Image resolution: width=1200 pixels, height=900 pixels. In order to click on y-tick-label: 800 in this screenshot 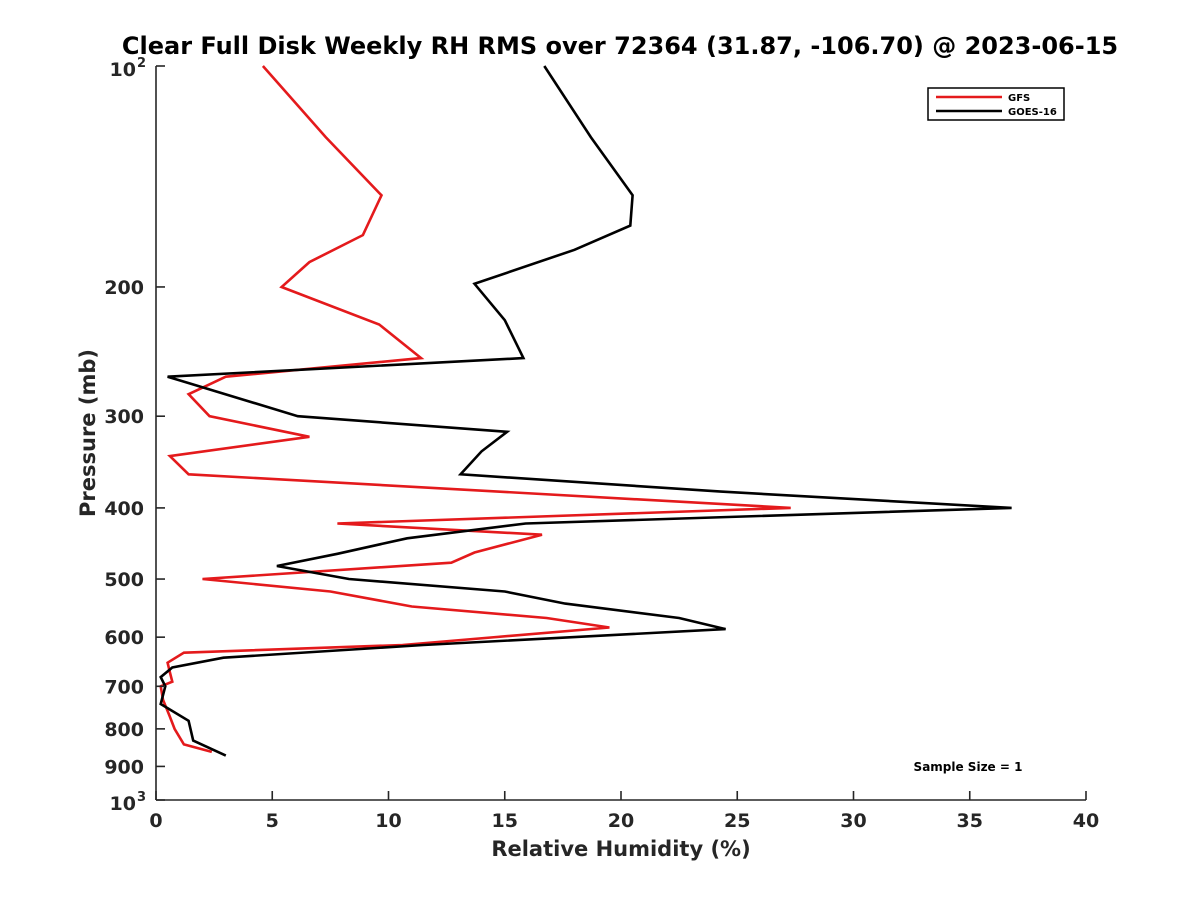, I will do `click(124, 730)`.